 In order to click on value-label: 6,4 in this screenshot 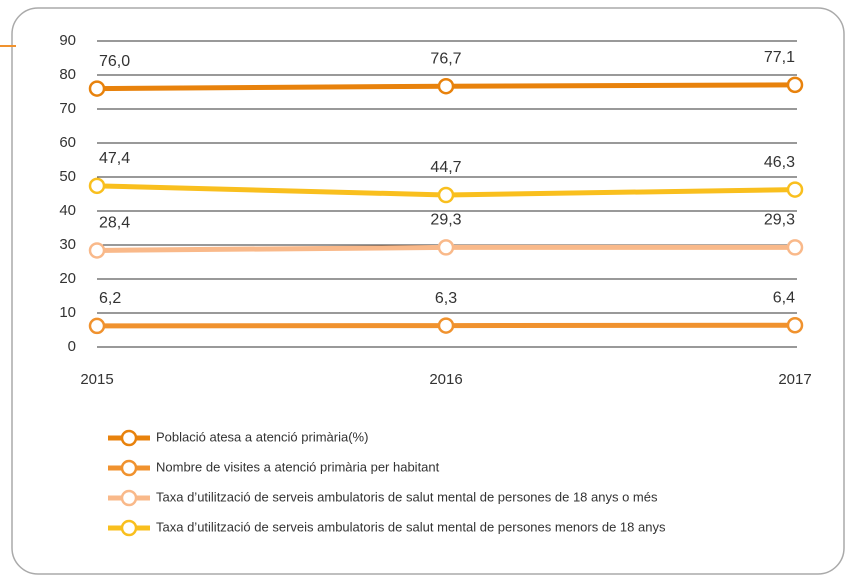, I will do `click(784, 297)`.